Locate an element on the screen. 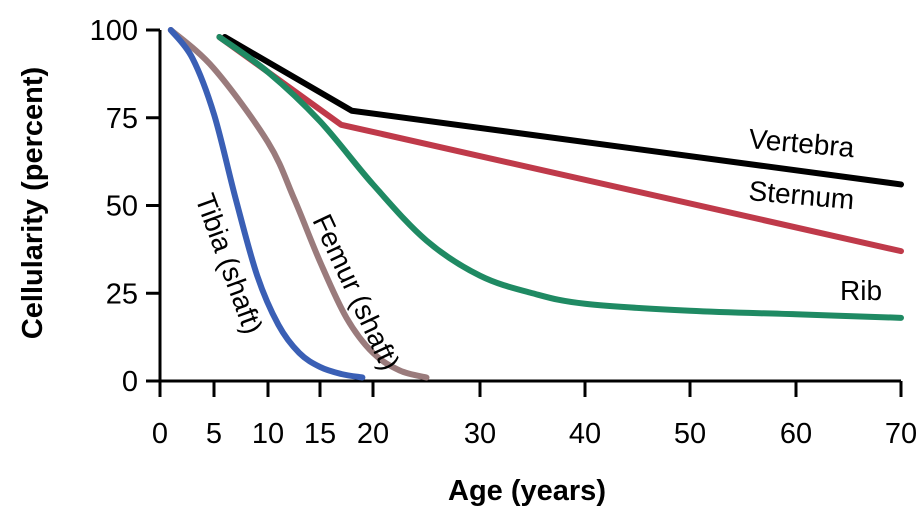  y-tick-label: 25 is located at coordinates (122, 294).